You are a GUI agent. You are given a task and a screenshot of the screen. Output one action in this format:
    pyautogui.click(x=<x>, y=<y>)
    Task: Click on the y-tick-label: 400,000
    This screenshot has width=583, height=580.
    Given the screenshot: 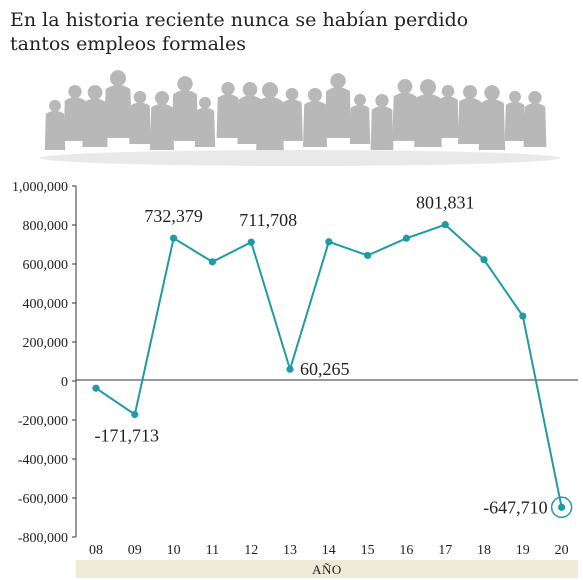 What is the action you would take?
    pyautogui.click(x=46, y=304)
    